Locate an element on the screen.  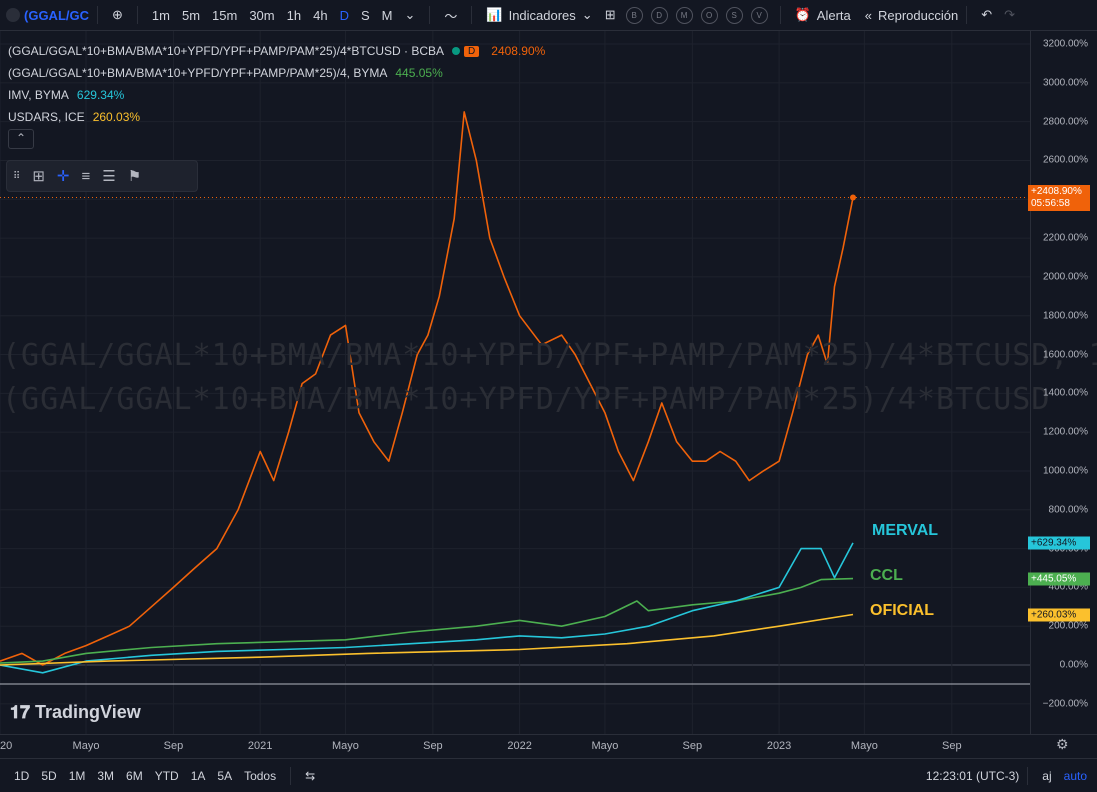
price-label-countdown: 05:56:58 is located at coordinates (1050, 203).